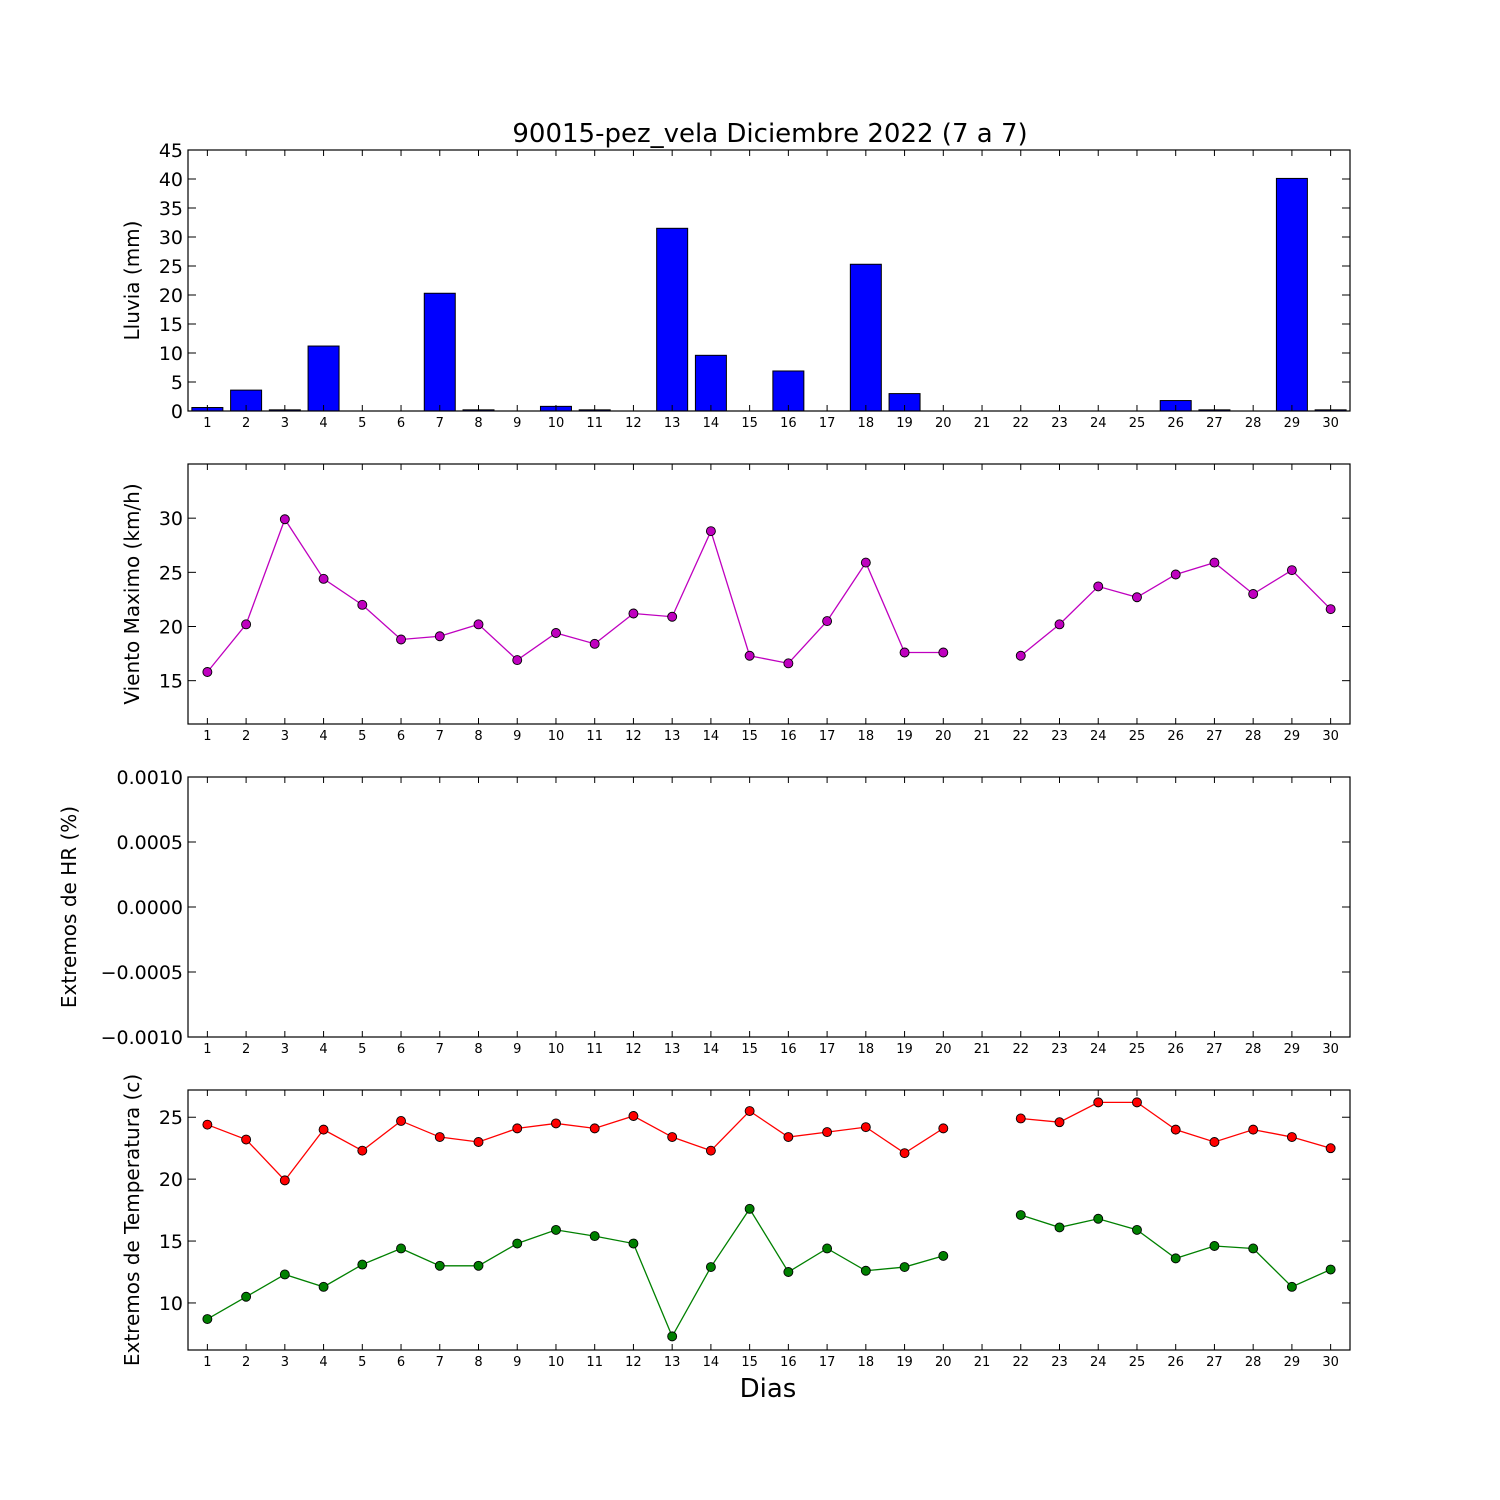 This screenshot has width=1500, height=1500. What do you see at coordinates (69, 907) in the screenshot?
I see `y-axis-label: Extremos de HR (%)` at bounding box center [69, 907].